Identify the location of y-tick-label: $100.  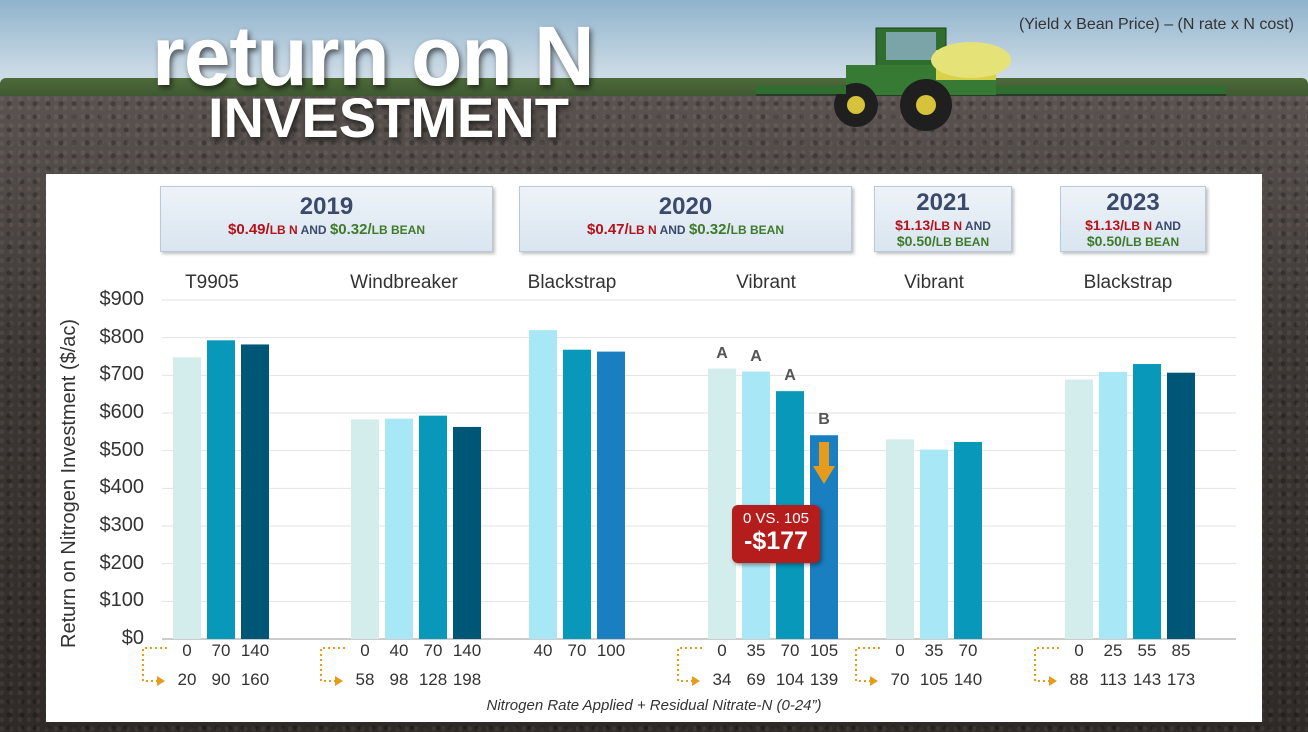
(122, 600).